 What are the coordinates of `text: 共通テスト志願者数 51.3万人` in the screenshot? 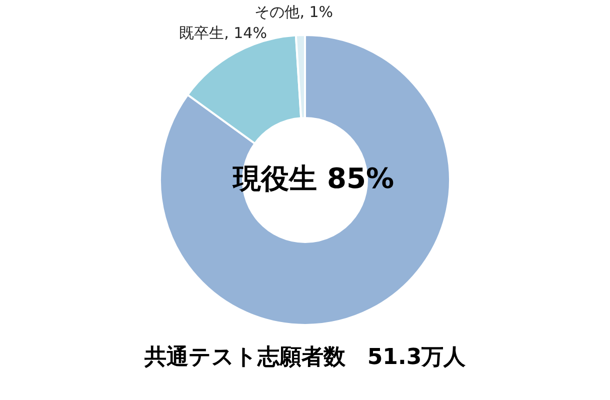 It's located at (305, 357).